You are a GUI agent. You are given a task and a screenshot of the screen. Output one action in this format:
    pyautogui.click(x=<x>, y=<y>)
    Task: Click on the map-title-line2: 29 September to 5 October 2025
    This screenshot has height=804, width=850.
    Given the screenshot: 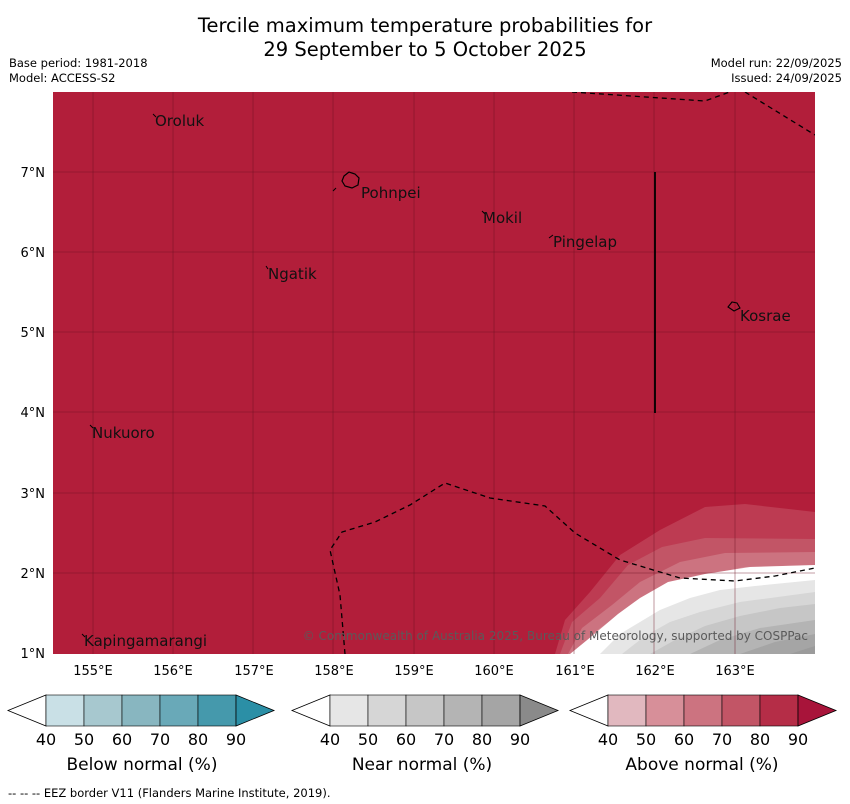 What is the action you would take?
    pyautogui.click(x=425, y=49)
    